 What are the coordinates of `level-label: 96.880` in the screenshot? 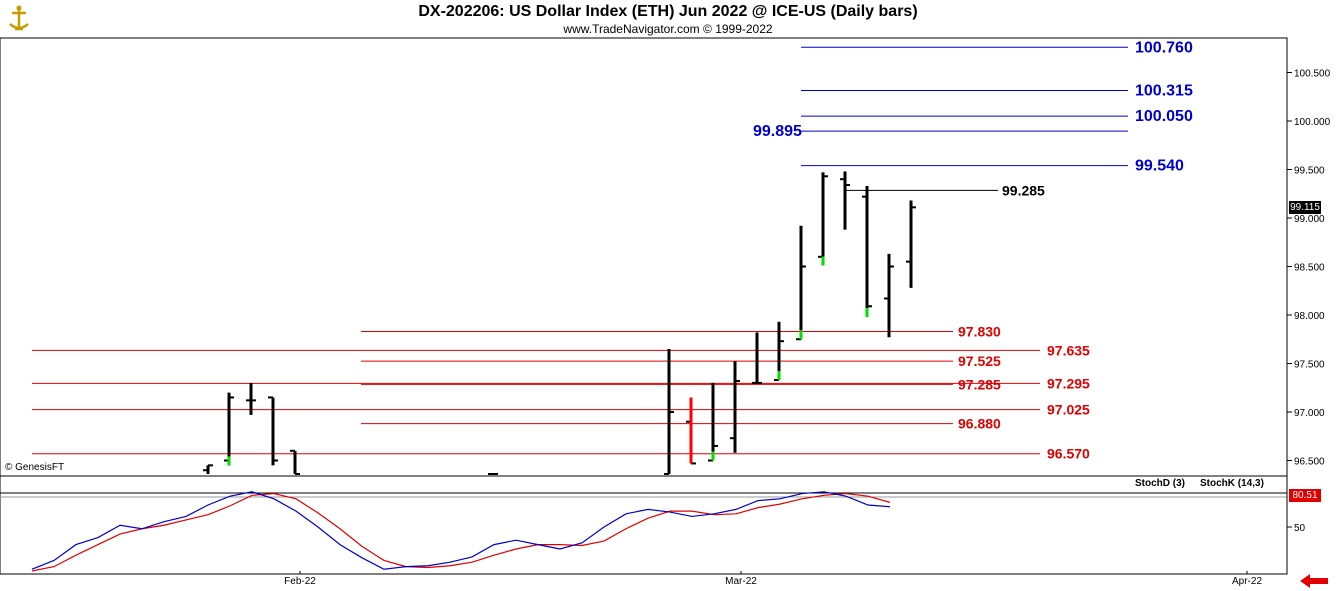 It's located at (979, 424).